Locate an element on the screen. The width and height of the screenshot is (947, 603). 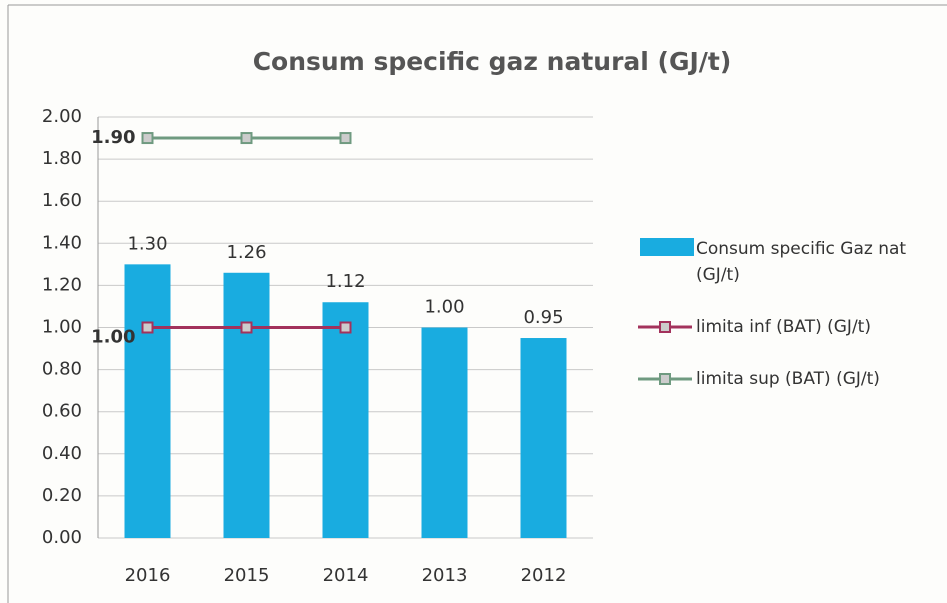
legend-label: Consum specific Gaz nat (GJ/t) is located at coordinates (801, 262).